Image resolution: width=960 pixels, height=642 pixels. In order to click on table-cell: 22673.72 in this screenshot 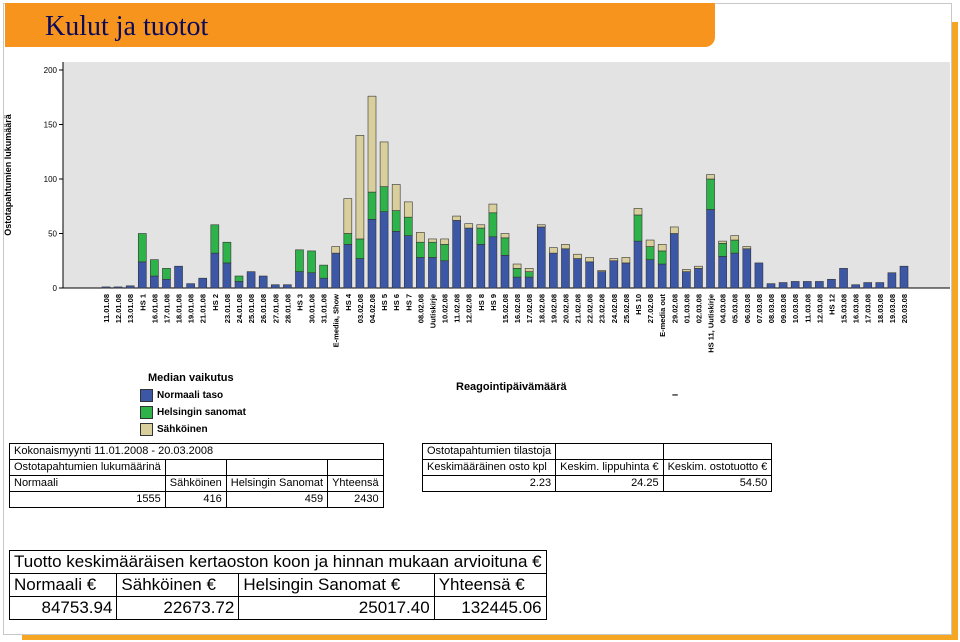, I will do `click(178, 608)`.